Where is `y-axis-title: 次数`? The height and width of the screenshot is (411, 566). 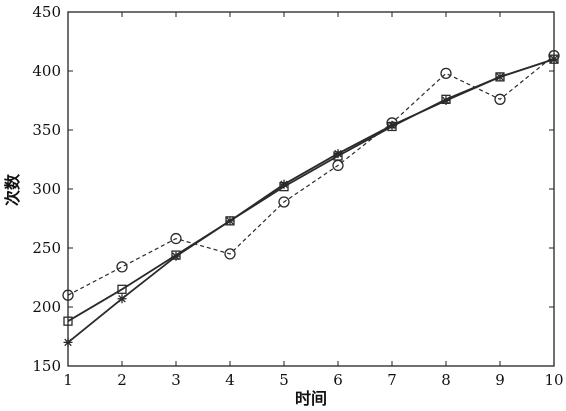
y-axis-title: 次数 is located at coordinates (12, 189).